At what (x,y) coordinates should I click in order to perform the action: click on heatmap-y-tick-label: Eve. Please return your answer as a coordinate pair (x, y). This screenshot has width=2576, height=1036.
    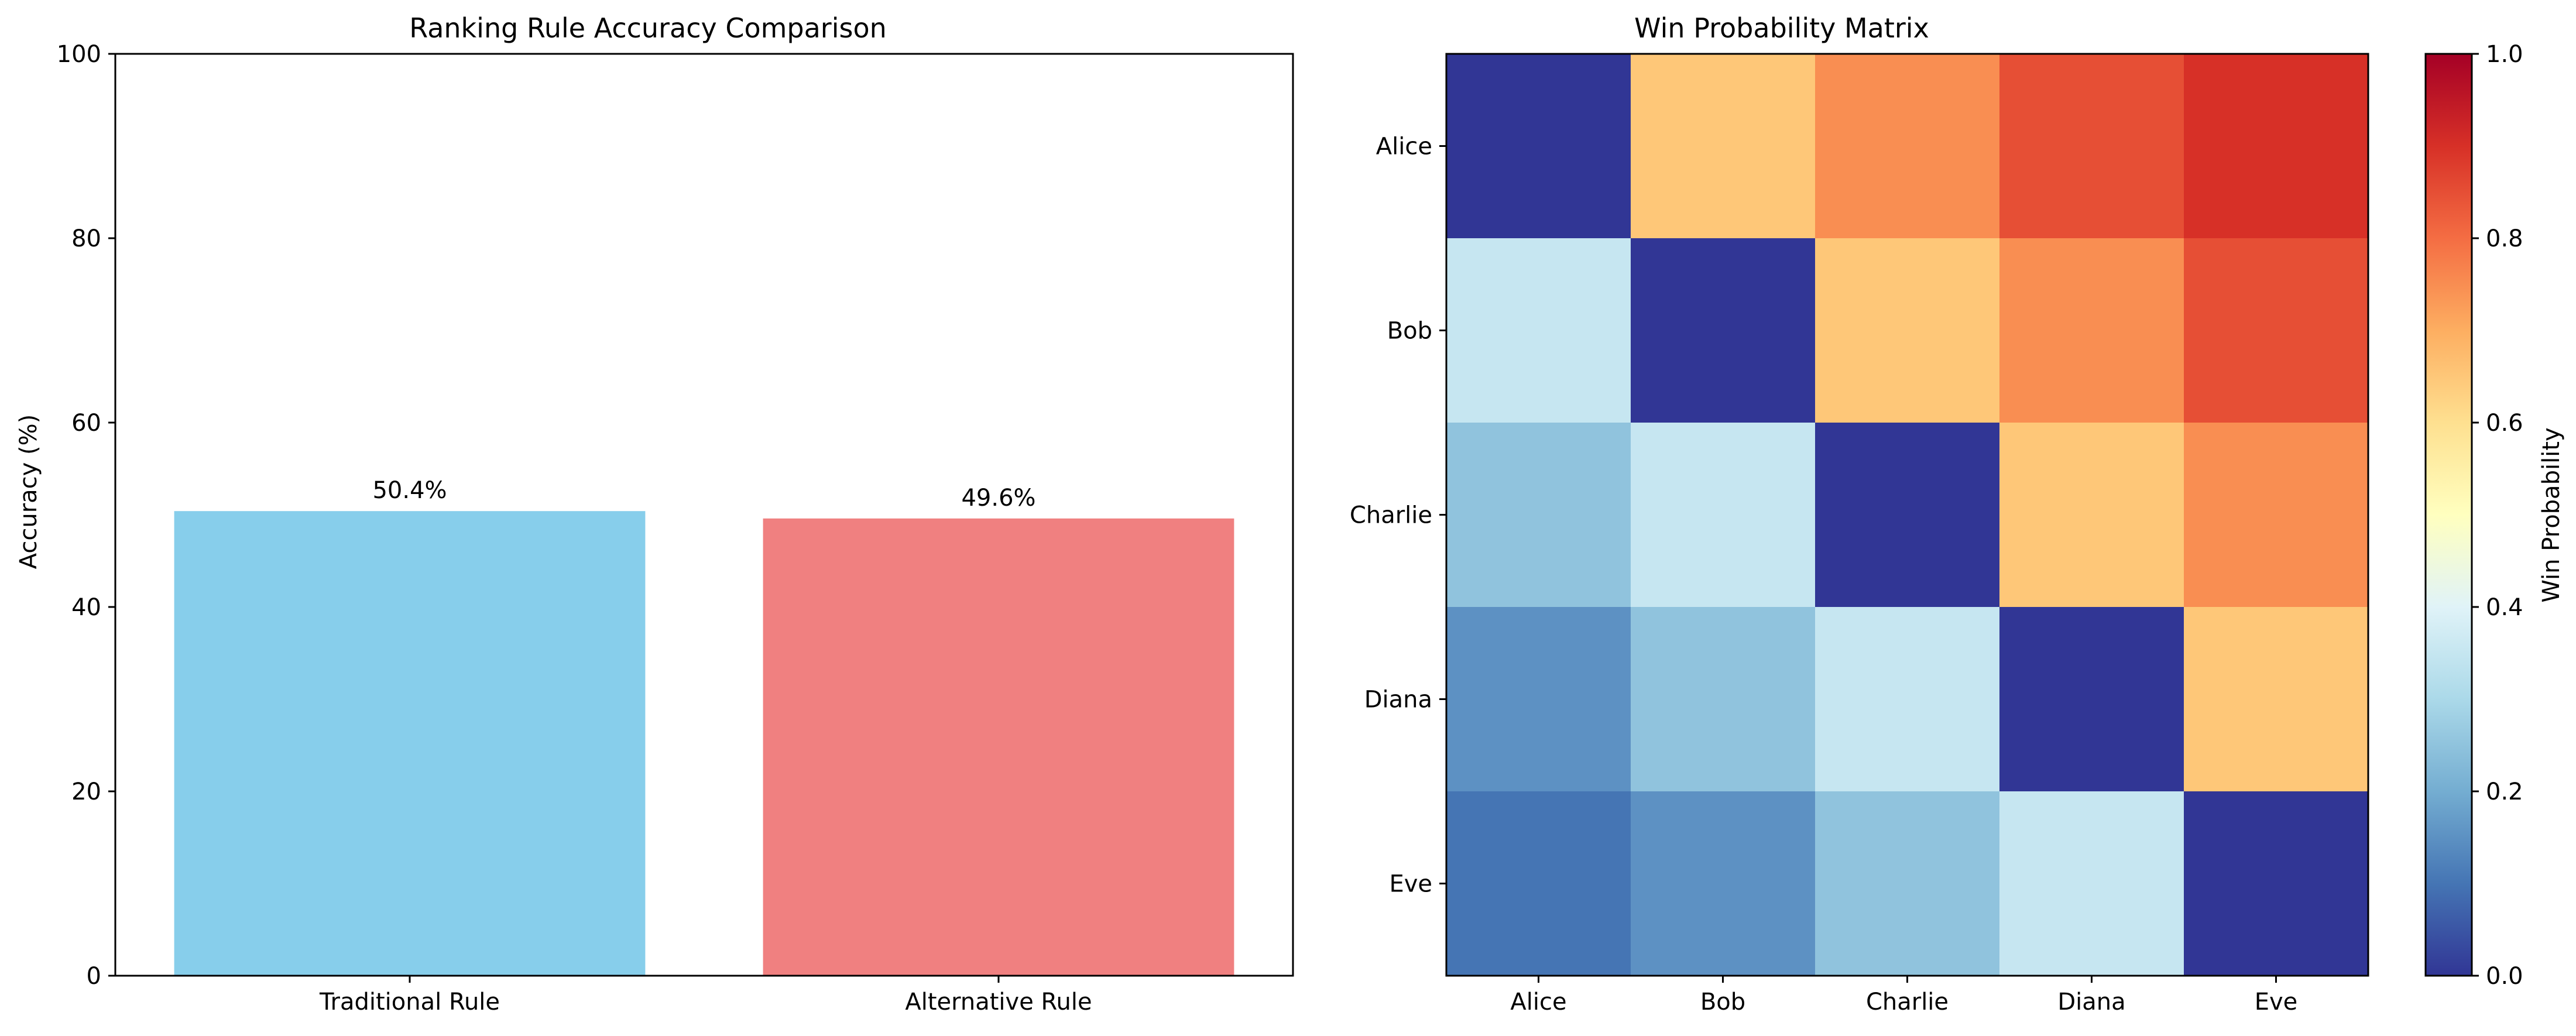
    Looking at the image, I should click on (1411, 885).